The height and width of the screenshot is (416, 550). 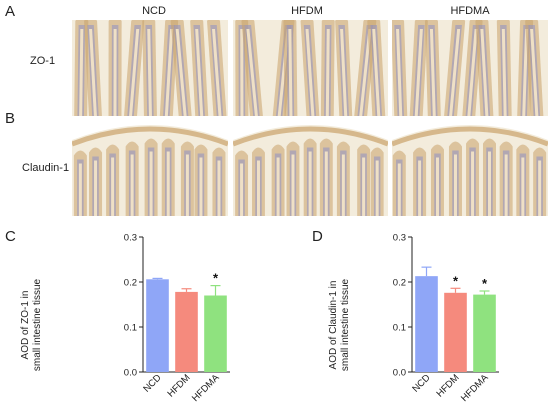 What do you see at coordinates (456, 280) in the screenshot?
I see `chart1-significance-hfdm: *` at bounding box center [456, 280].